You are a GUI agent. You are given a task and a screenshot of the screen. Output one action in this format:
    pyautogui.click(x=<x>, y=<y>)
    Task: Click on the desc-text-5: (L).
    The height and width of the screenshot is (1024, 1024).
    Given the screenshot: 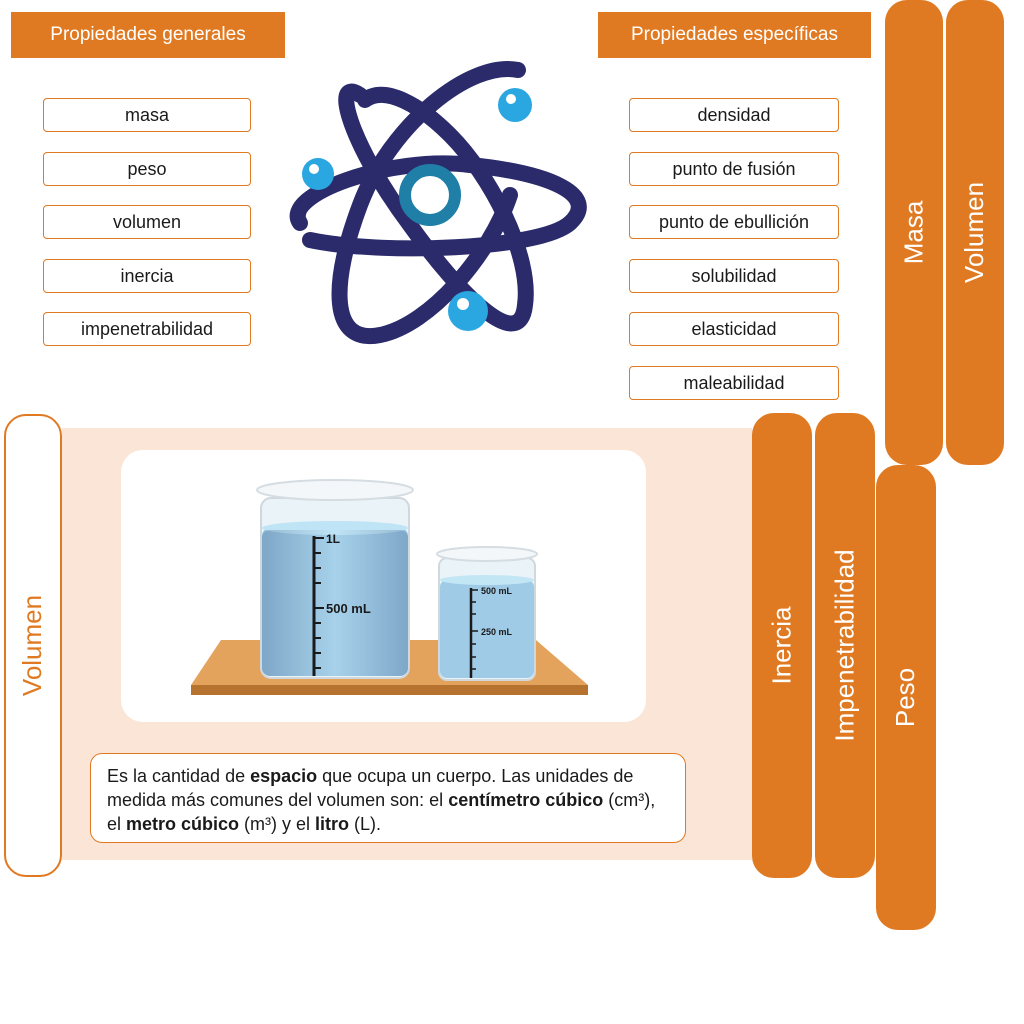 What is the action you would take?
    pyautogui.click(x=365, y=824)
    